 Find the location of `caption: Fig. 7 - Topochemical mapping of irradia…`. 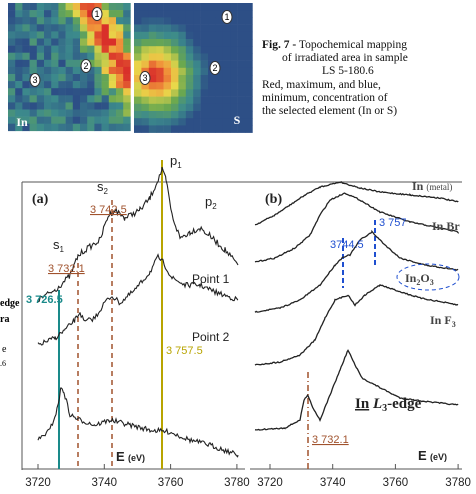

caption: Fig. 7 - Topochemical mapping of irradia… is located at coordinates (335, 78).